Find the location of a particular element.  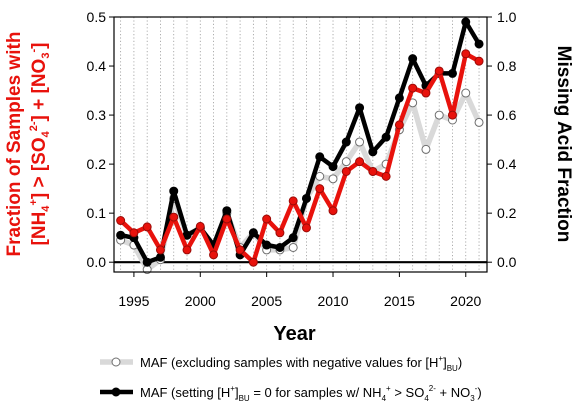

series-2-point-2010 is located at coordinates (333, 167).